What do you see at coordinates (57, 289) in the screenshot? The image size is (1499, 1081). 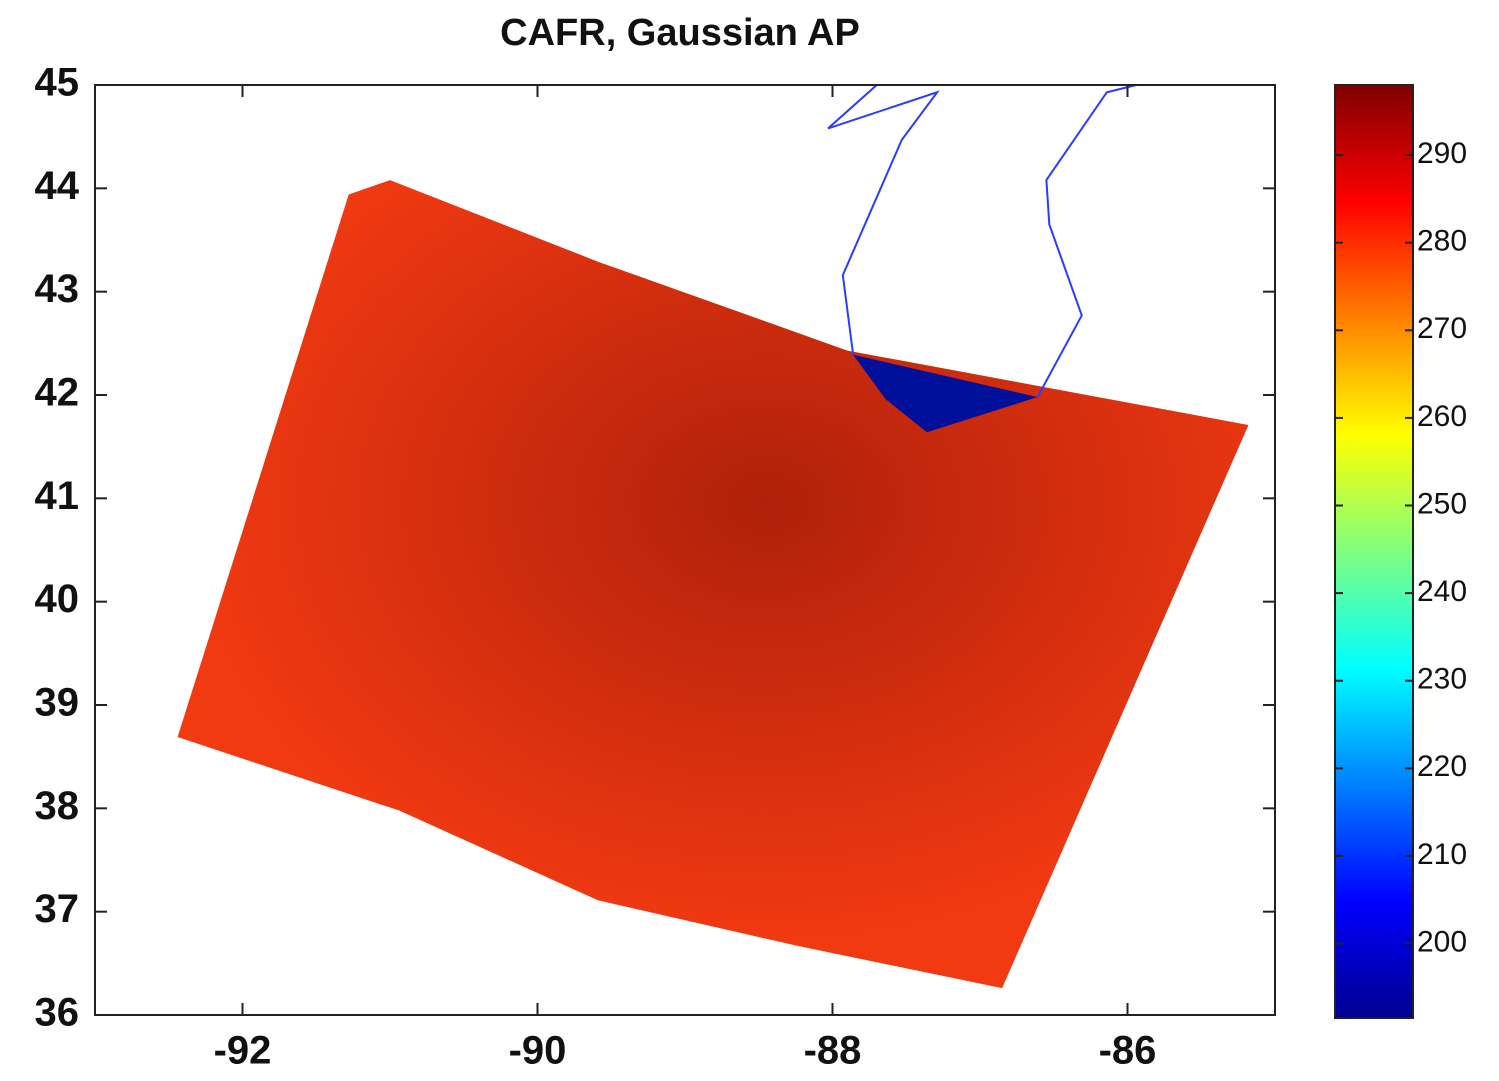 I see `y-tick-label: 43` at bounding box center [57, 289].